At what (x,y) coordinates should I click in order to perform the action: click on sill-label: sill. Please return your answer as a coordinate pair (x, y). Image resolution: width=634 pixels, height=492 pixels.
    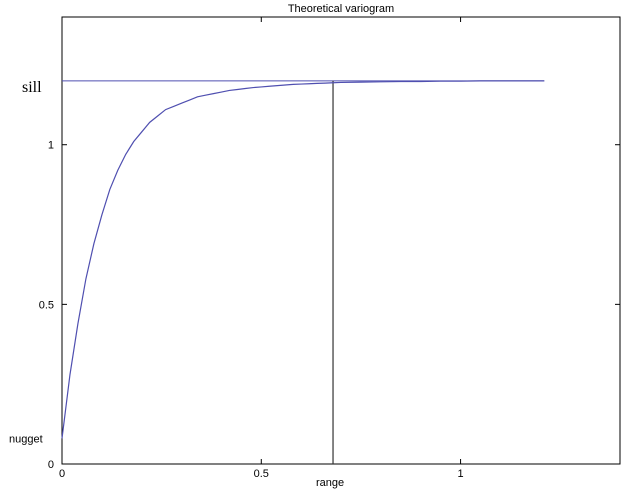
    Looking at the image, I should click on (32, 87).